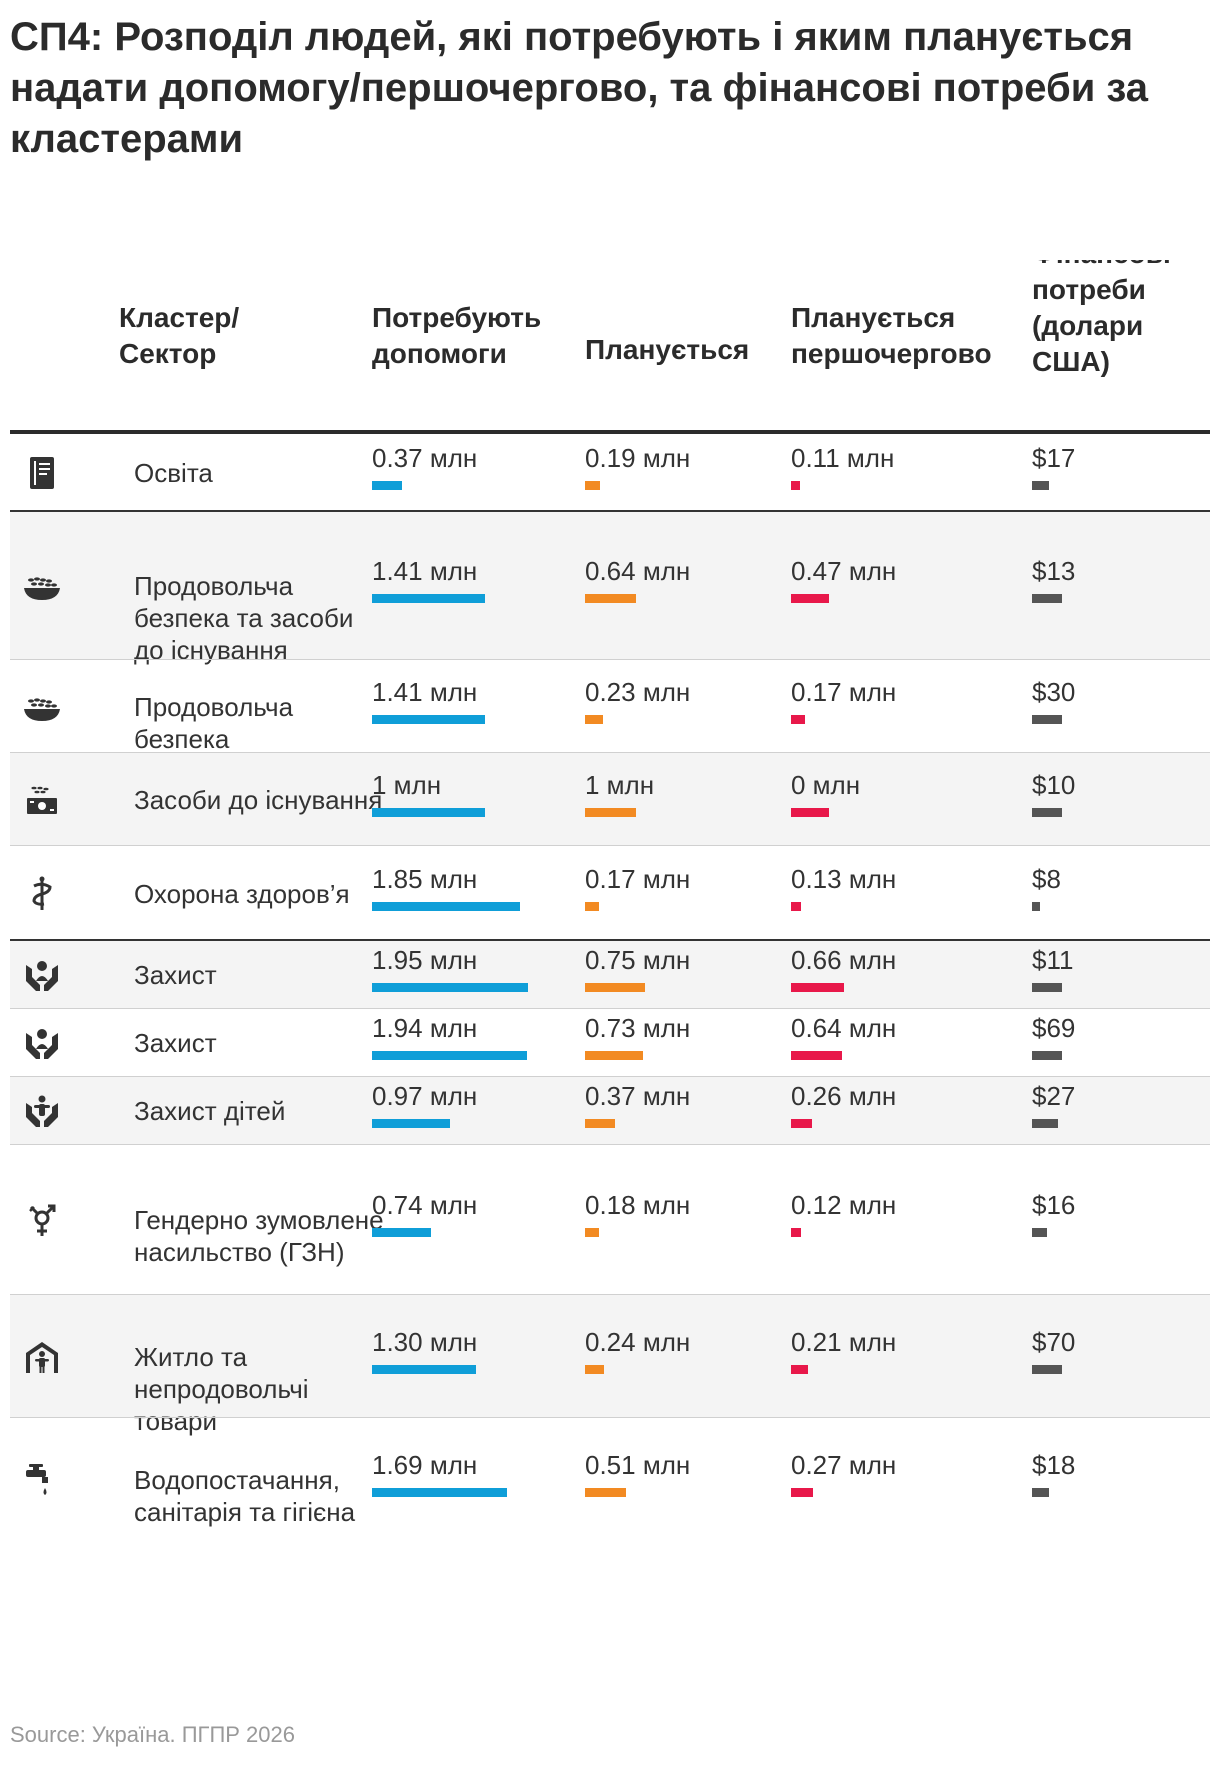 This screenshot has height=1788, width=1220. I want to click on planned-cell: 0.19 млн, so click(695, 471).